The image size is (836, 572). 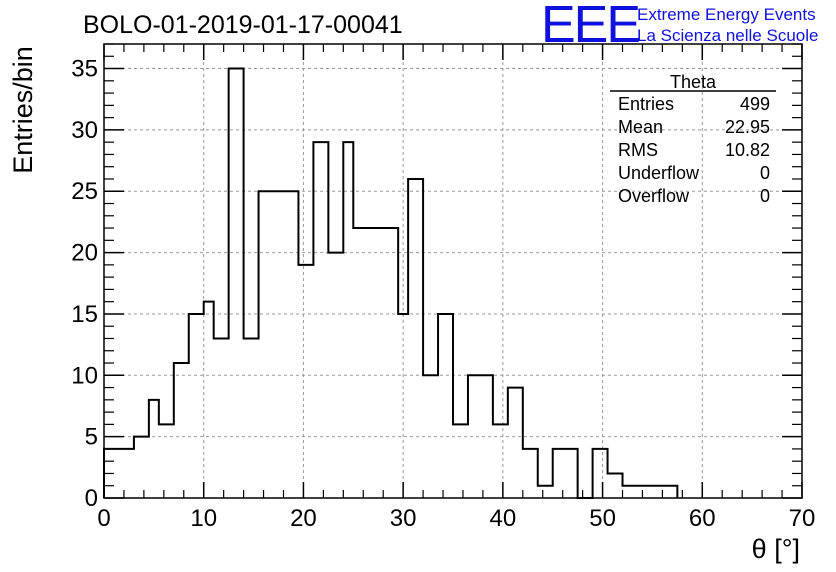 What do you see at coordinates (84, 375) in the screenshot?
I see `y-tick-label: 10` at bounding box center [84, 375].